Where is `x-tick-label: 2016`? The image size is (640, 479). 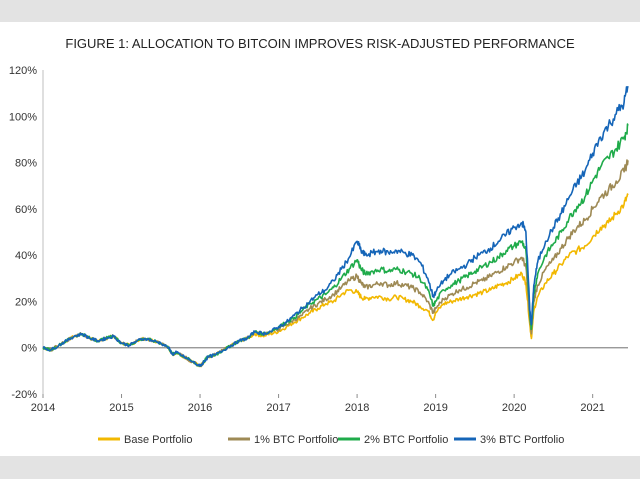 x-tick-label: 2016 is located at coordinates (200, 408).